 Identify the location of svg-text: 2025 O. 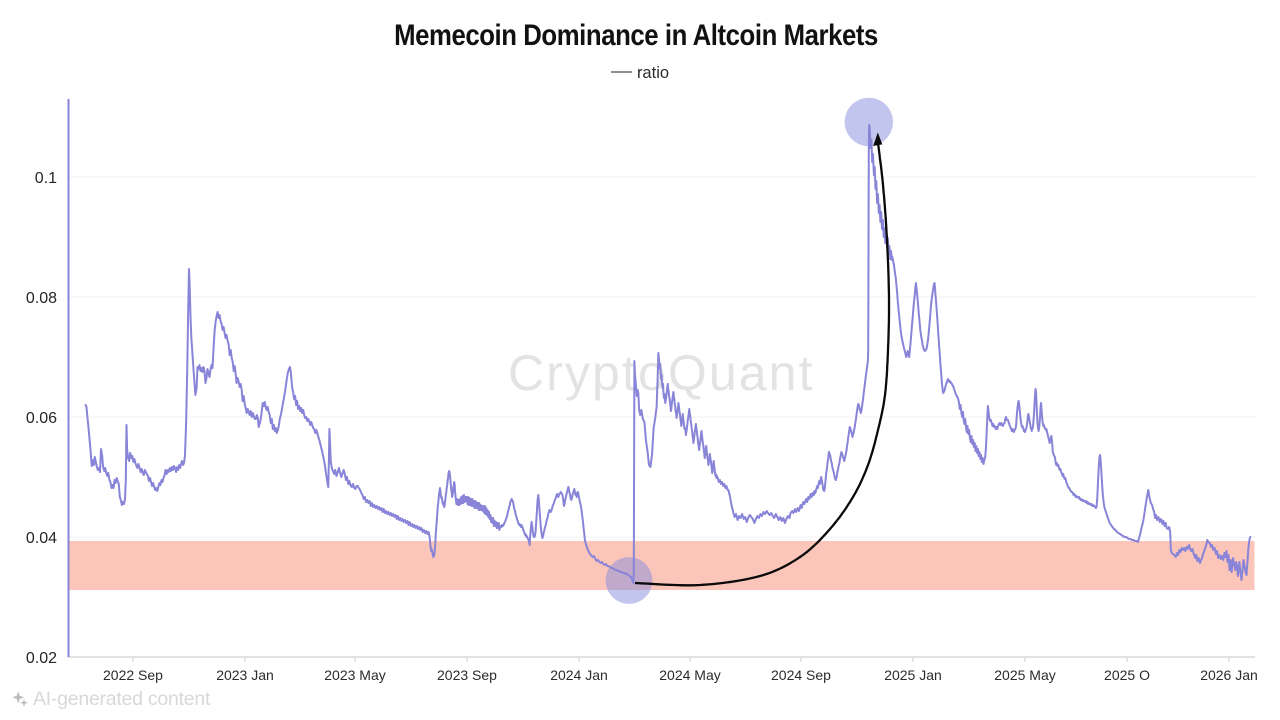
(1127, 675).